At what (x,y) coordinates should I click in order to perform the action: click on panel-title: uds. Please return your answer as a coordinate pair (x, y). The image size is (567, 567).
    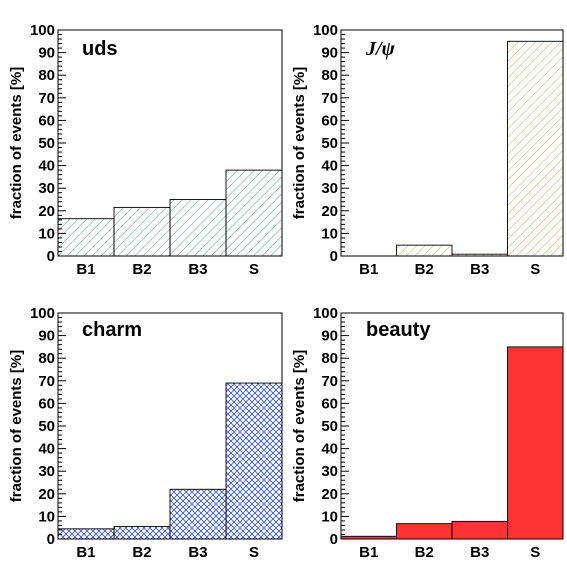
    Looking at the image, I should click on (100, 49).